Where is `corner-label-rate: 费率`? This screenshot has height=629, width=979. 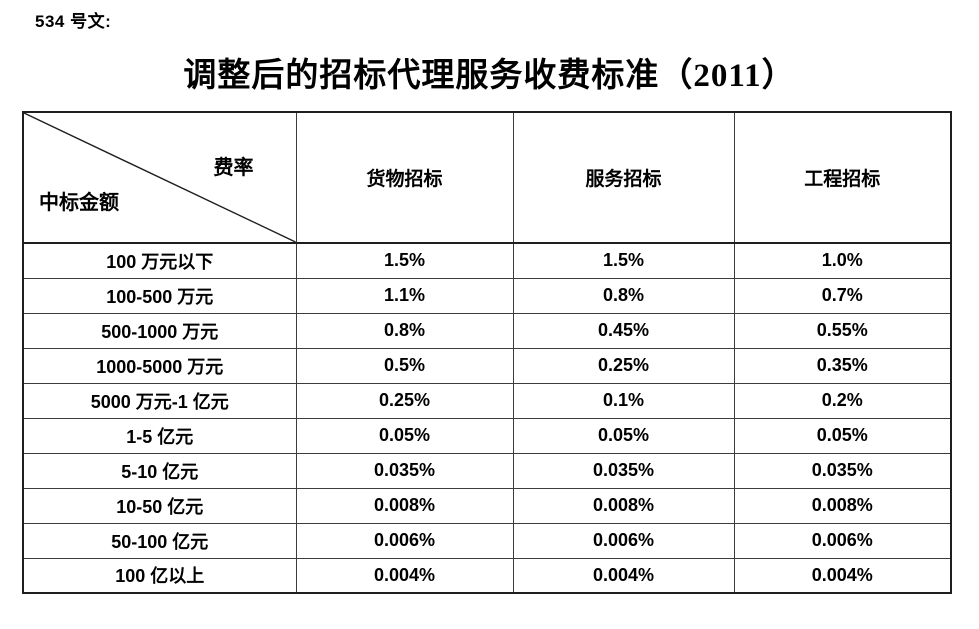 corner-label-rate: 费率 is located at coordinates (233, 168).